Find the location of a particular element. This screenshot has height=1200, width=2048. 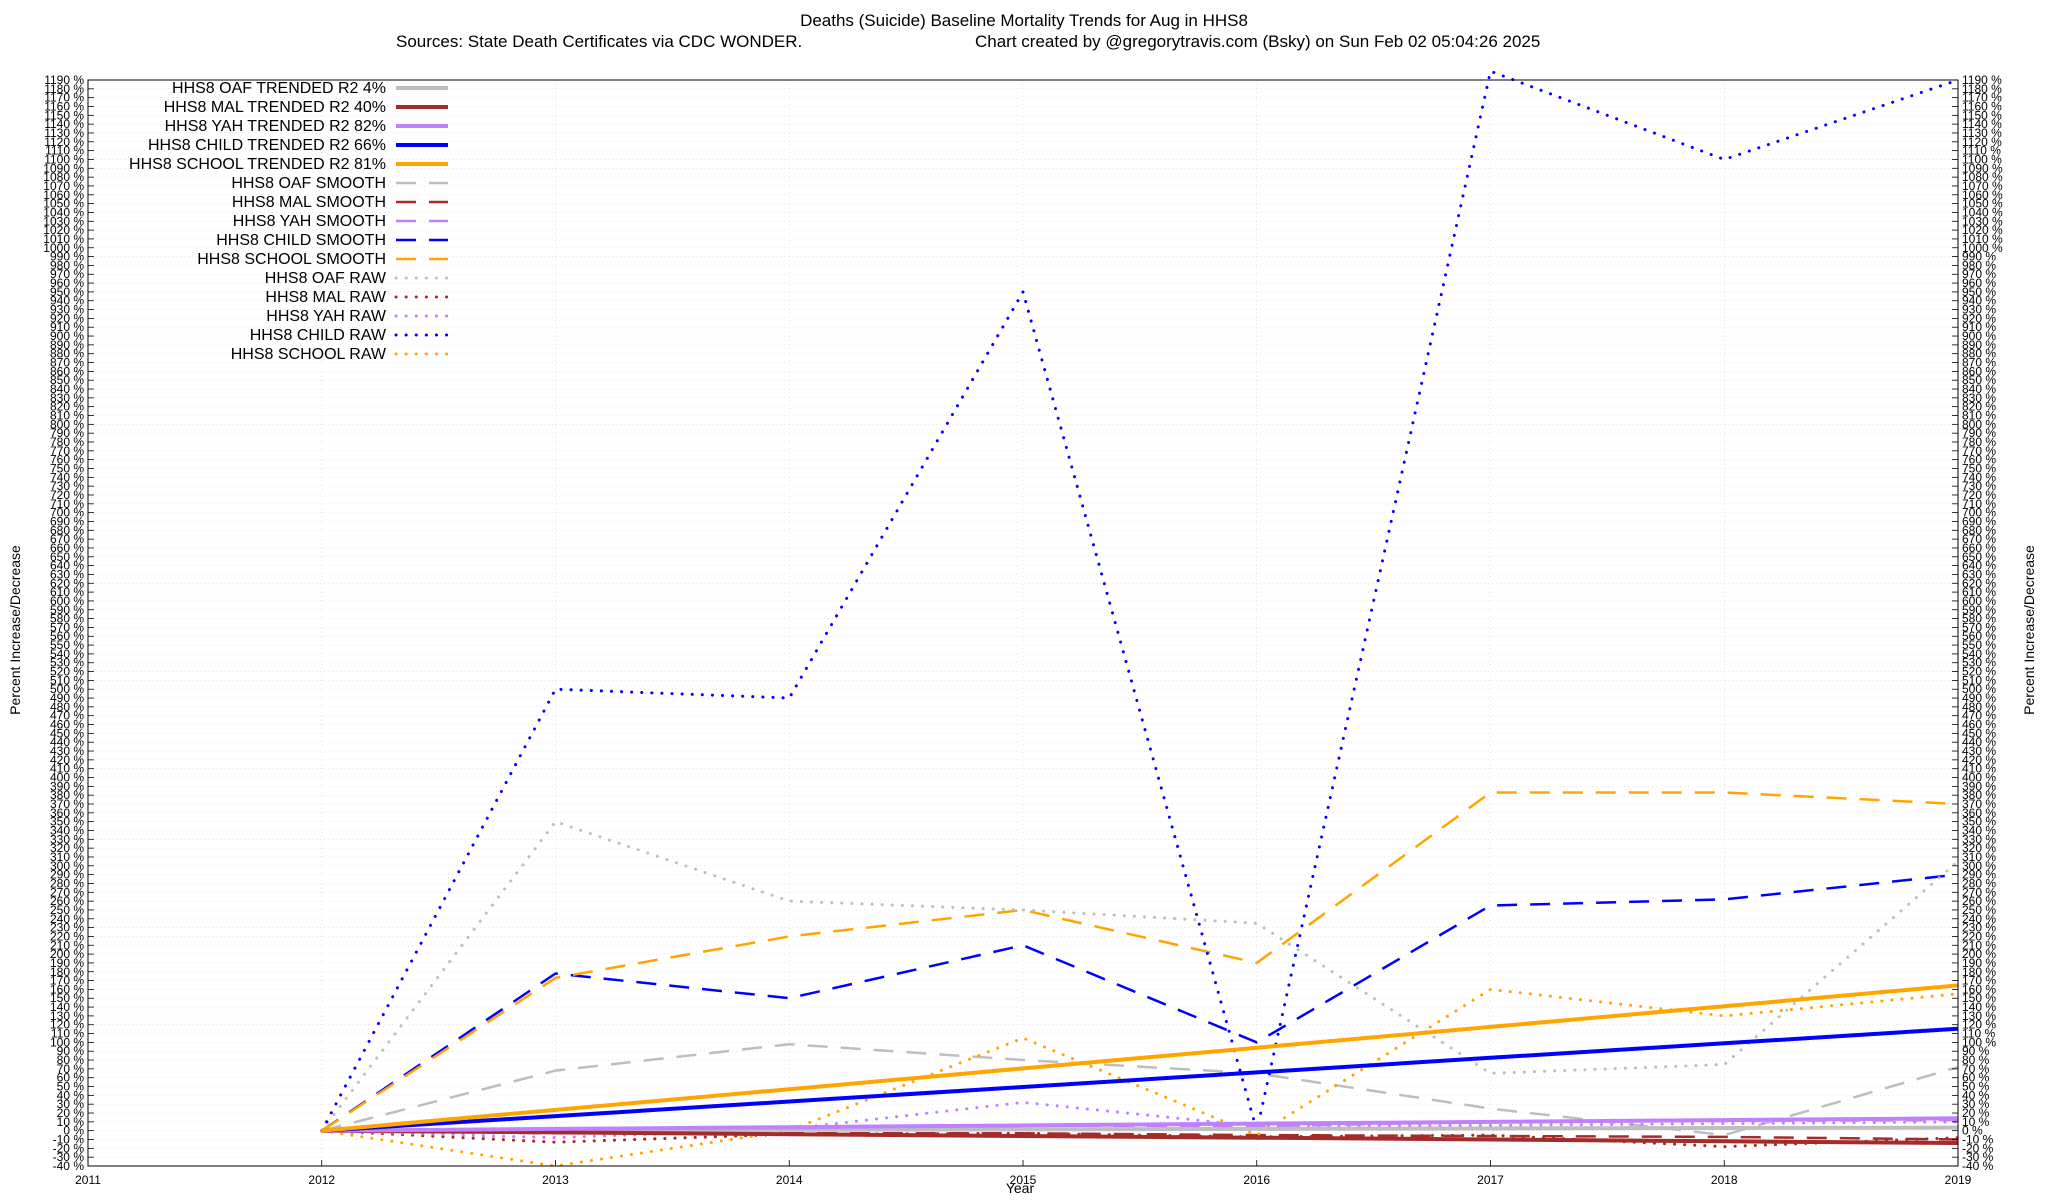

y2-tick-label: 700 % is located at coordinates (1979, 513).